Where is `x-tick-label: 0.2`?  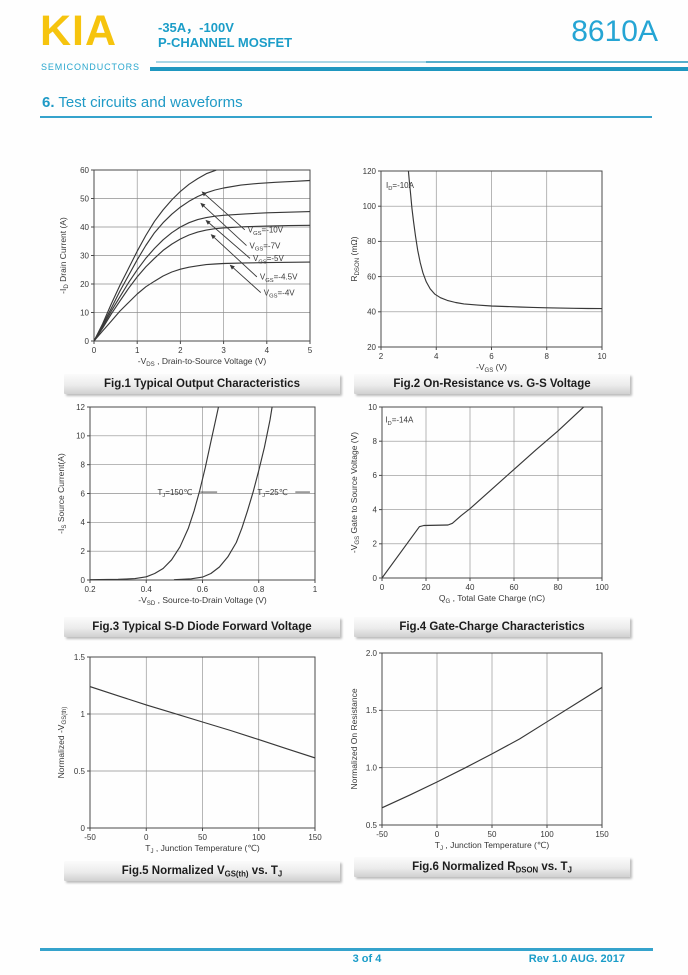
x-tick-label: 0.2 is located at coordinates (90, 589).